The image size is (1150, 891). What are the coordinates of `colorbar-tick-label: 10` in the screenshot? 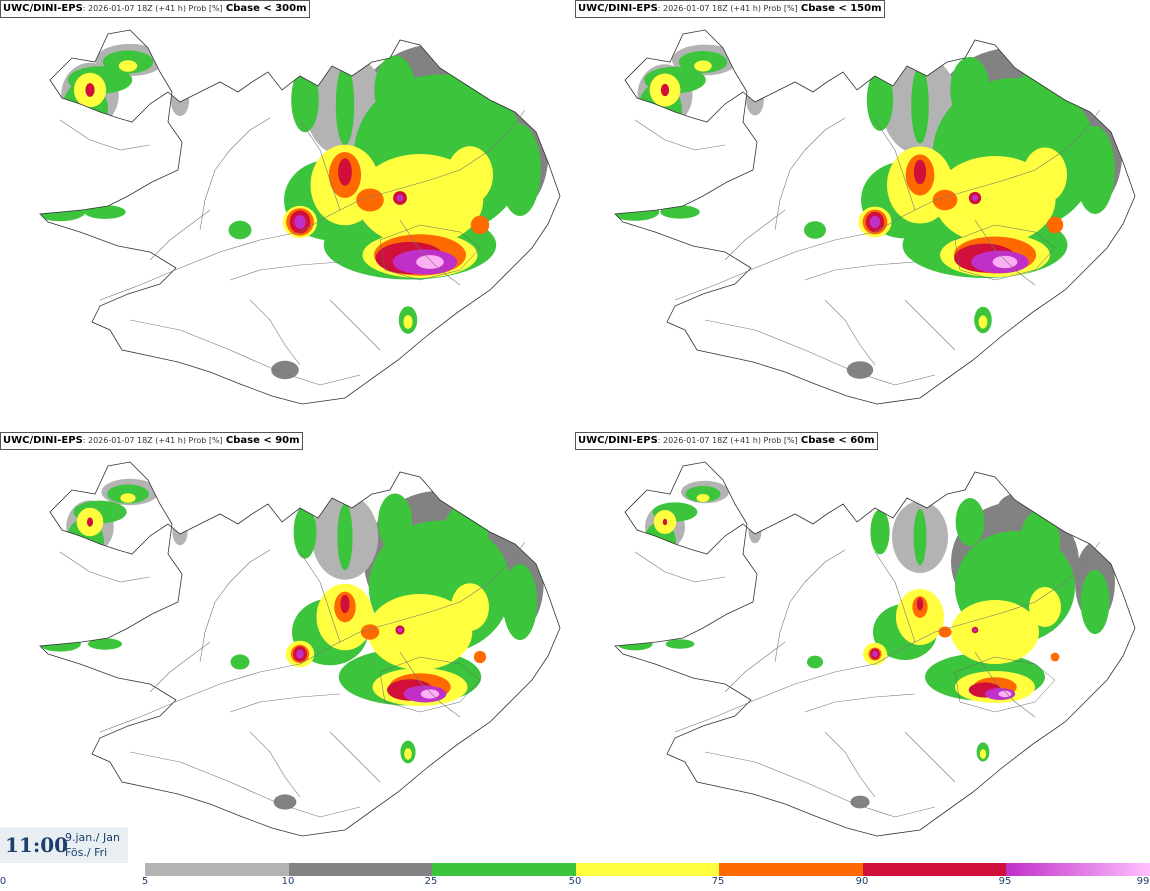 It's located at (288, 881).